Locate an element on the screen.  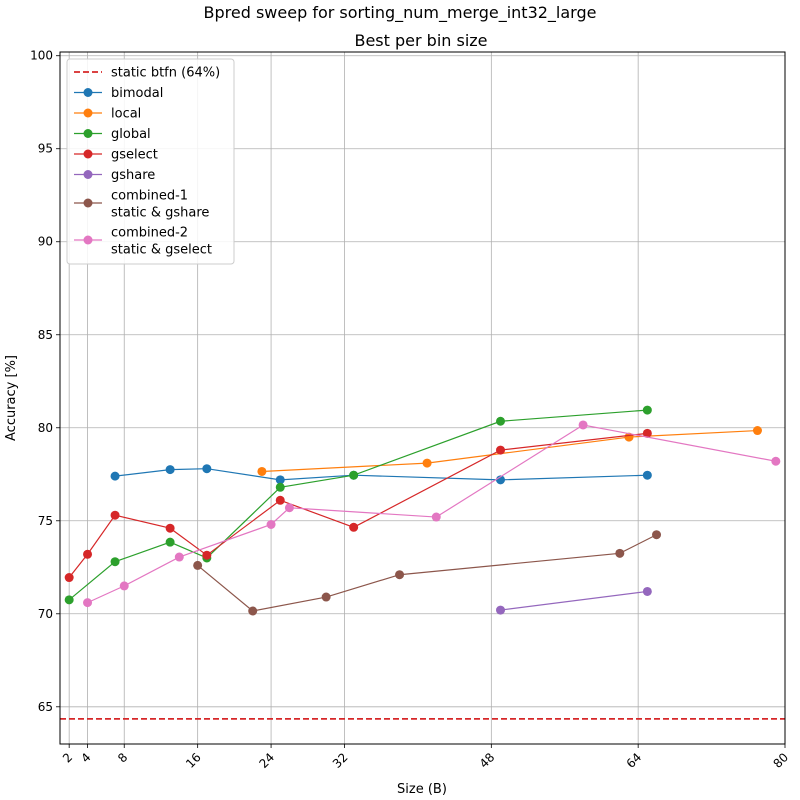
legend-label: combined-1 is located at coordinates (149, 196).